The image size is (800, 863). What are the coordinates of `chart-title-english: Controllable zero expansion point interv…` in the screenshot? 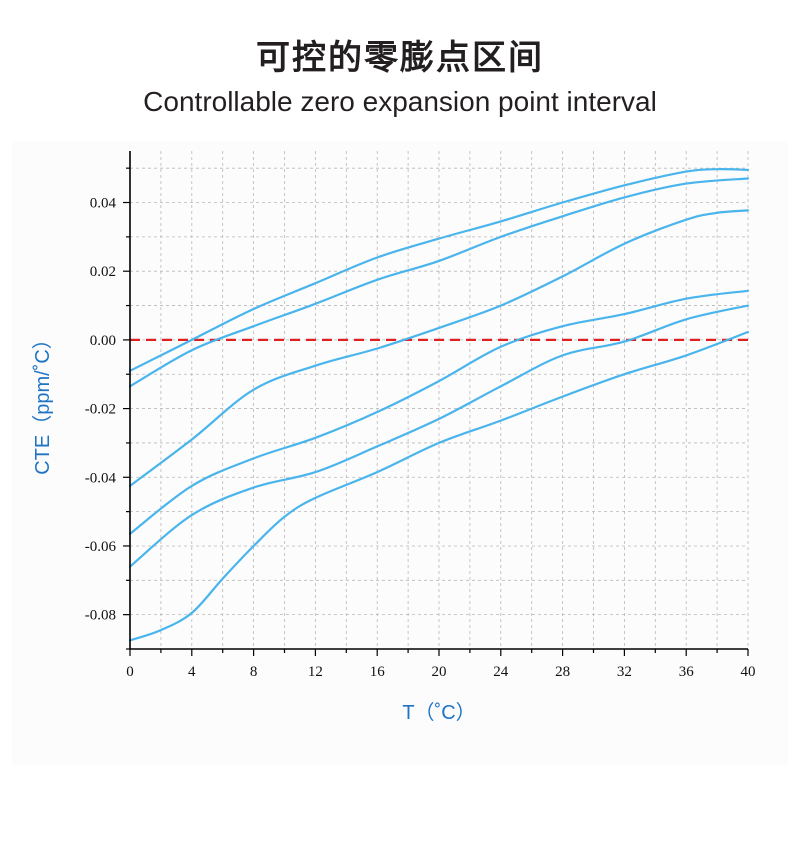 It's located at (400, 101).